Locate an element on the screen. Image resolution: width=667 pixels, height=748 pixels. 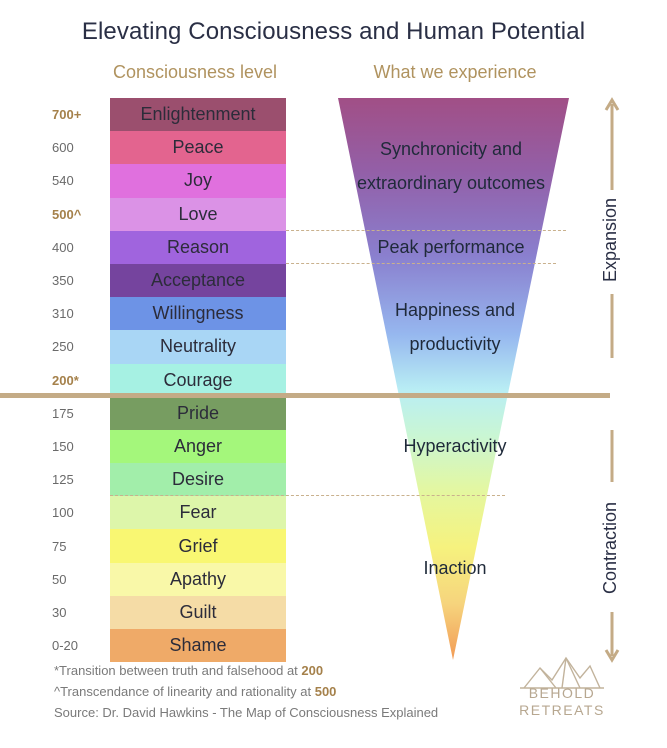
footnote-value: 200 is located at coordinates (312, 670).